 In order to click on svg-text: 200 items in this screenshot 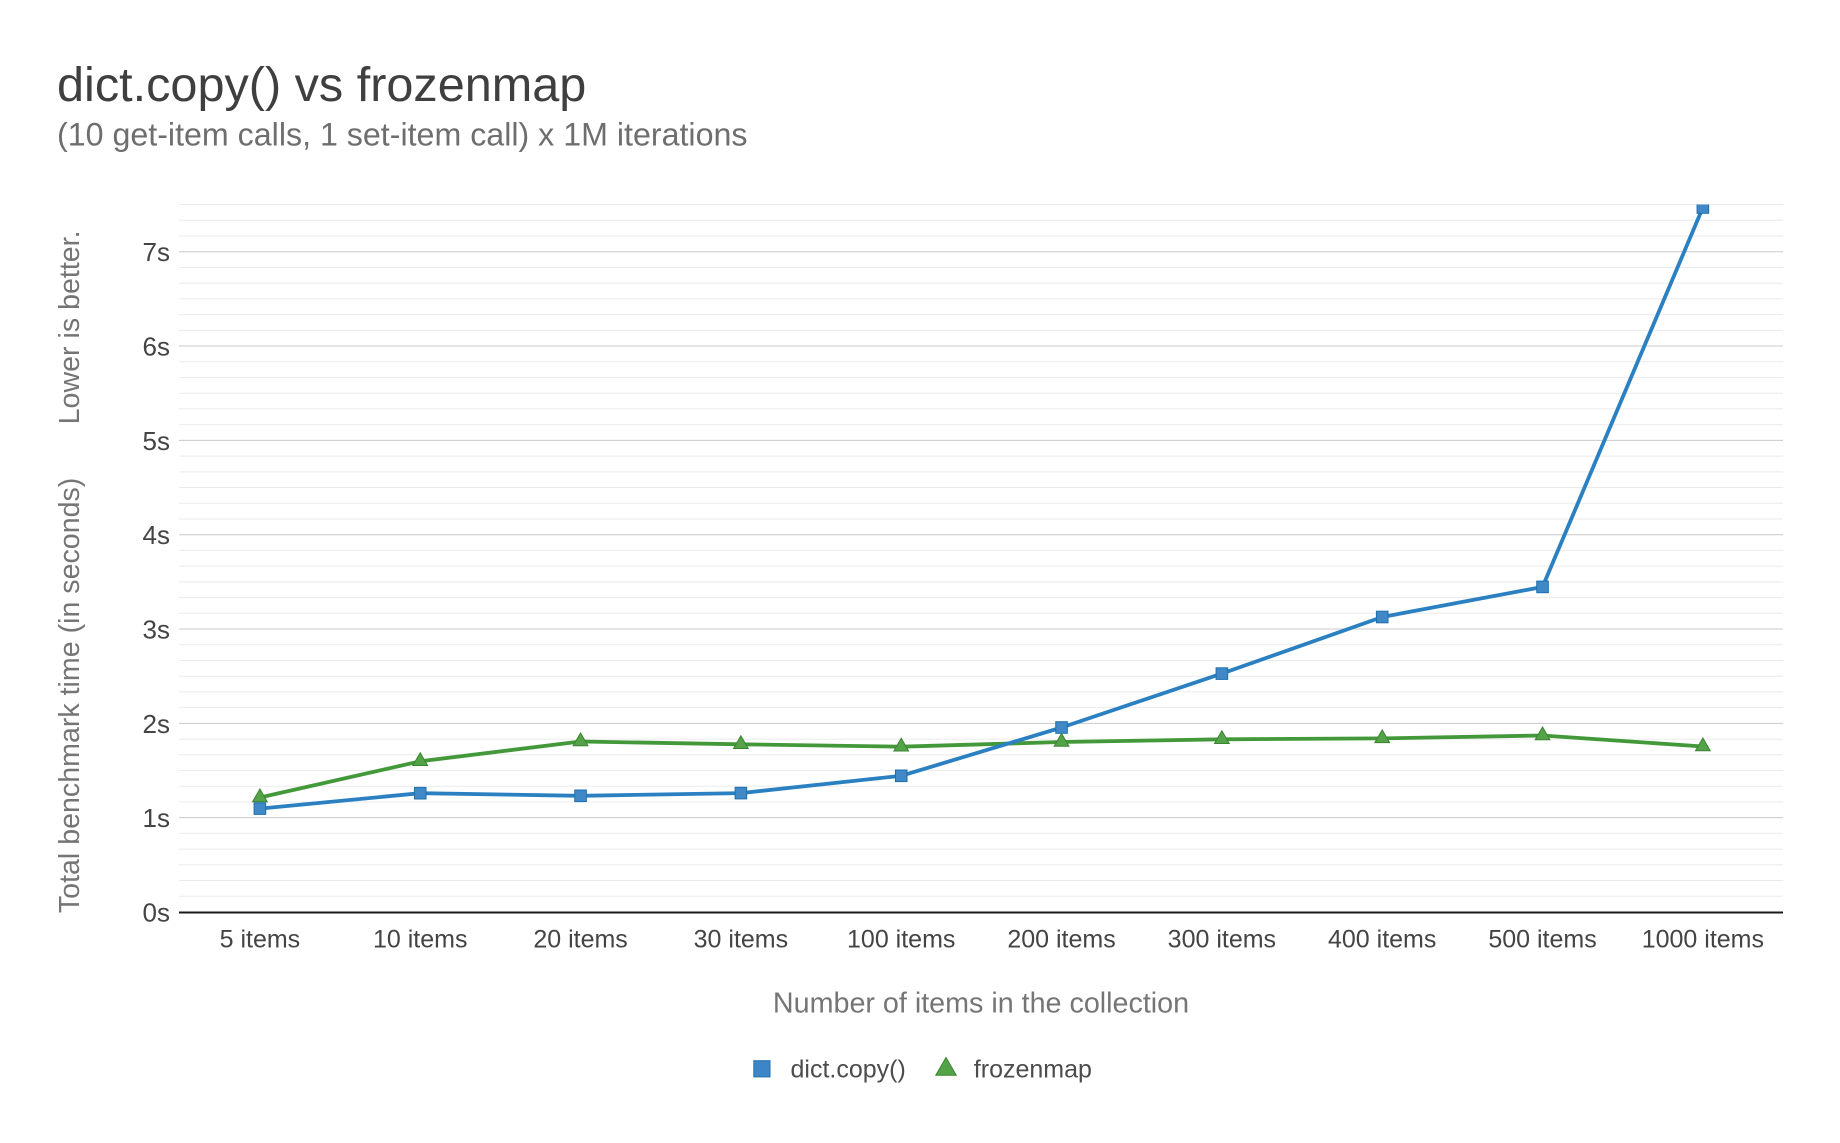, I will do `click(1061, 939)`.